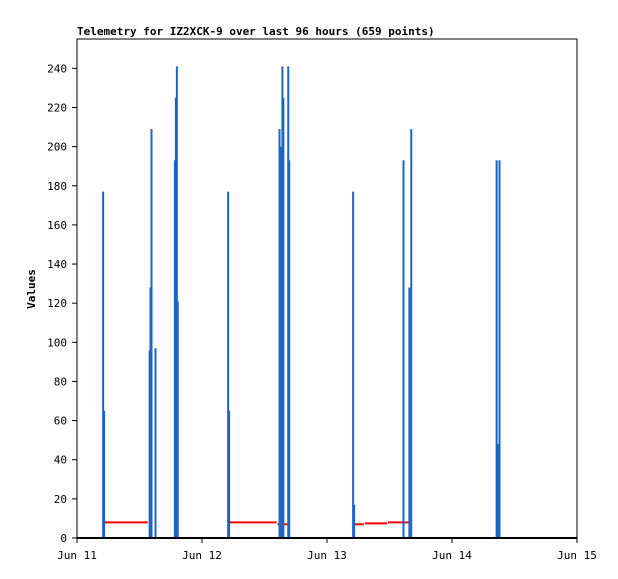  I want to click on y-tick-label: 120, so click(57, 303).